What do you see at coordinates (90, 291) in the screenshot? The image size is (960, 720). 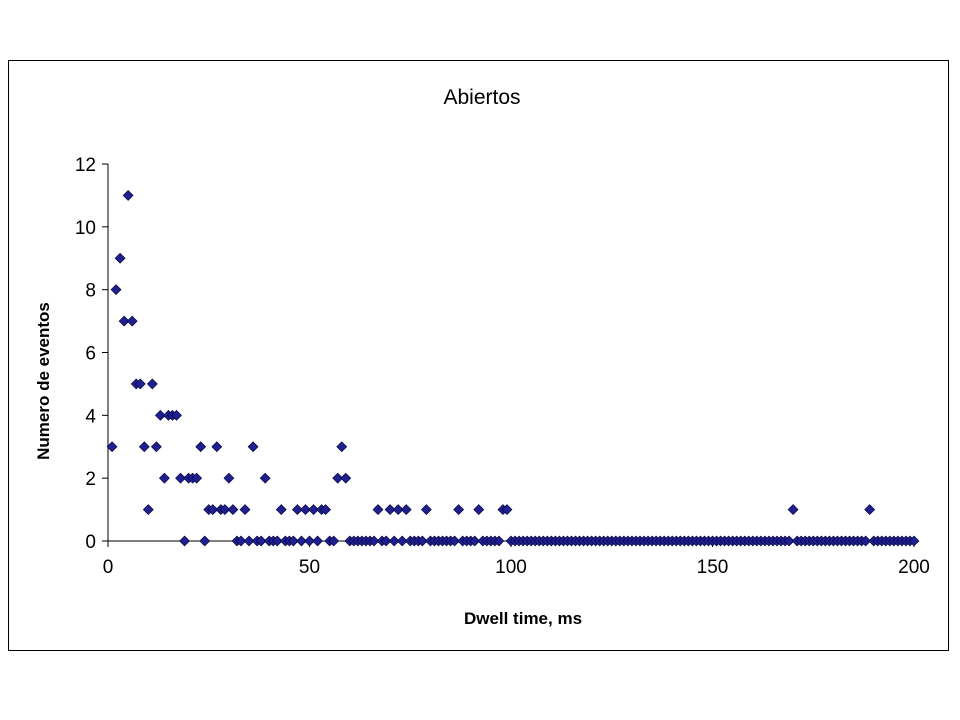 I see `y-tick-label: 8` at bounding box center [90, 291].